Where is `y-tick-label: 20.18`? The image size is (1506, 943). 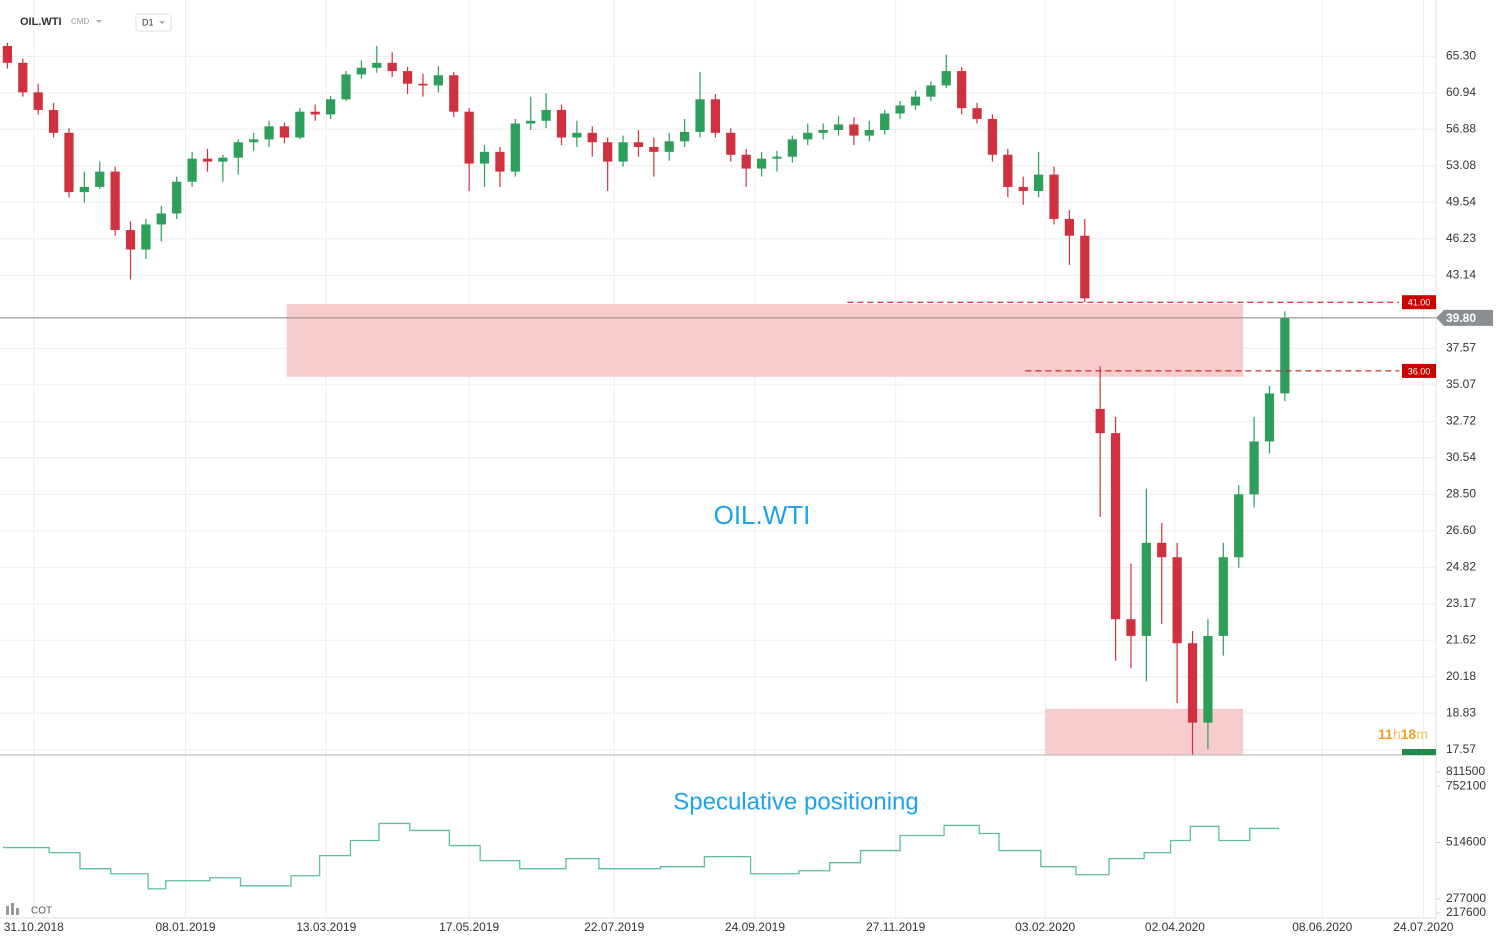
y-tick-label: 20.18 is located at coordinates (1461, 676).